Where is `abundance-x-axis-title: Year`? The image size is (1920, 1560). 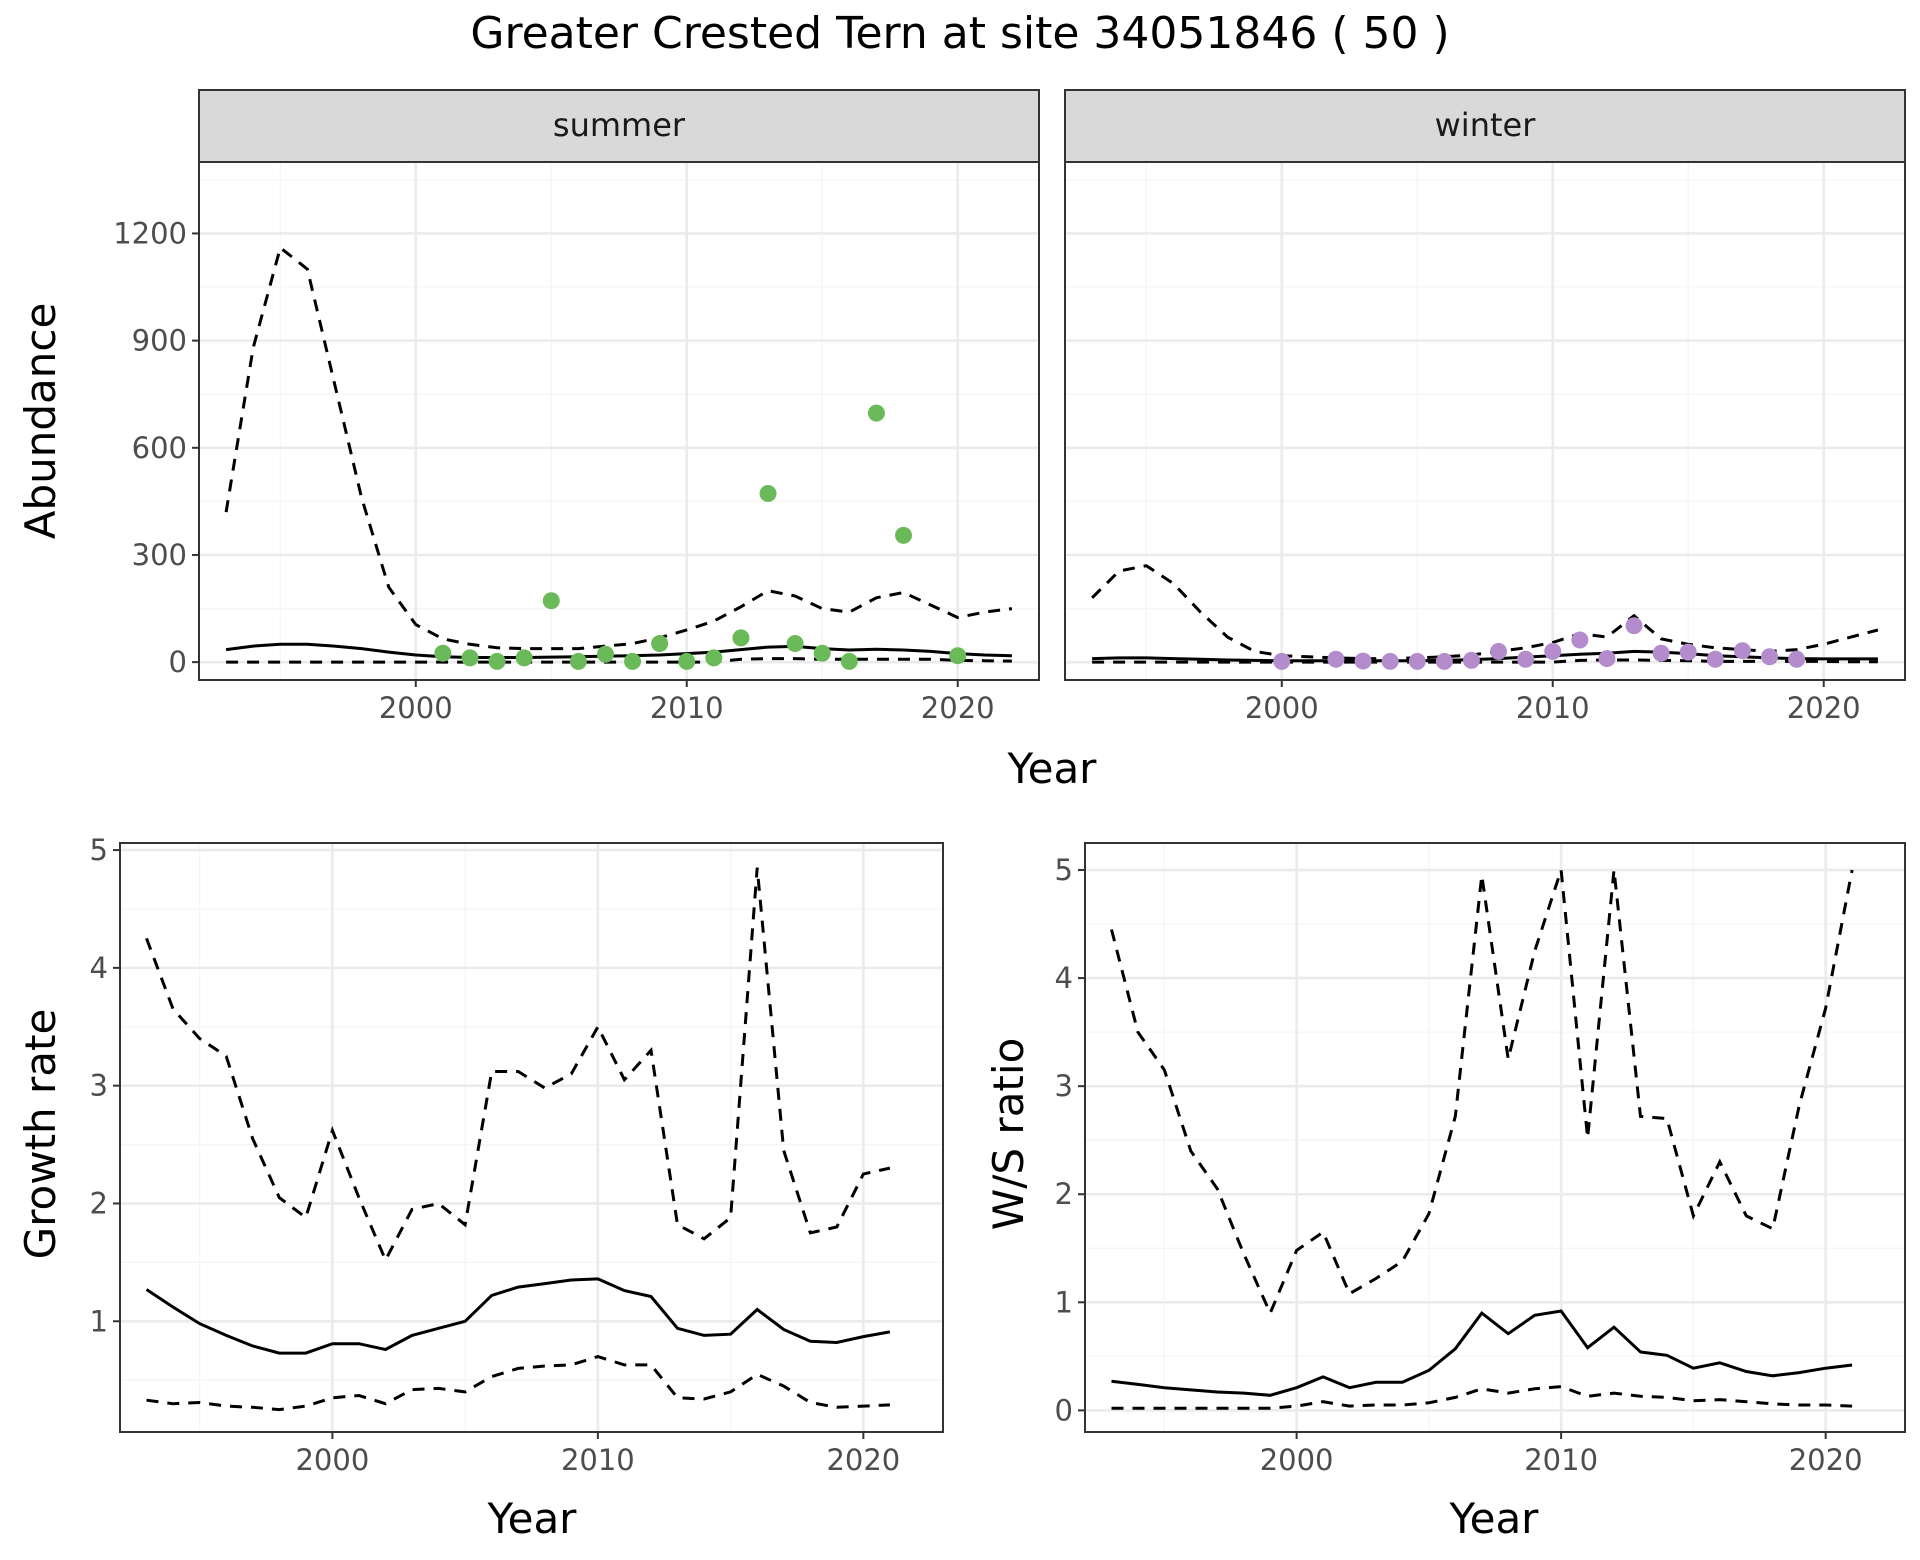
abundance-x-axis-title: Year is located at coordinates (1052, 768).